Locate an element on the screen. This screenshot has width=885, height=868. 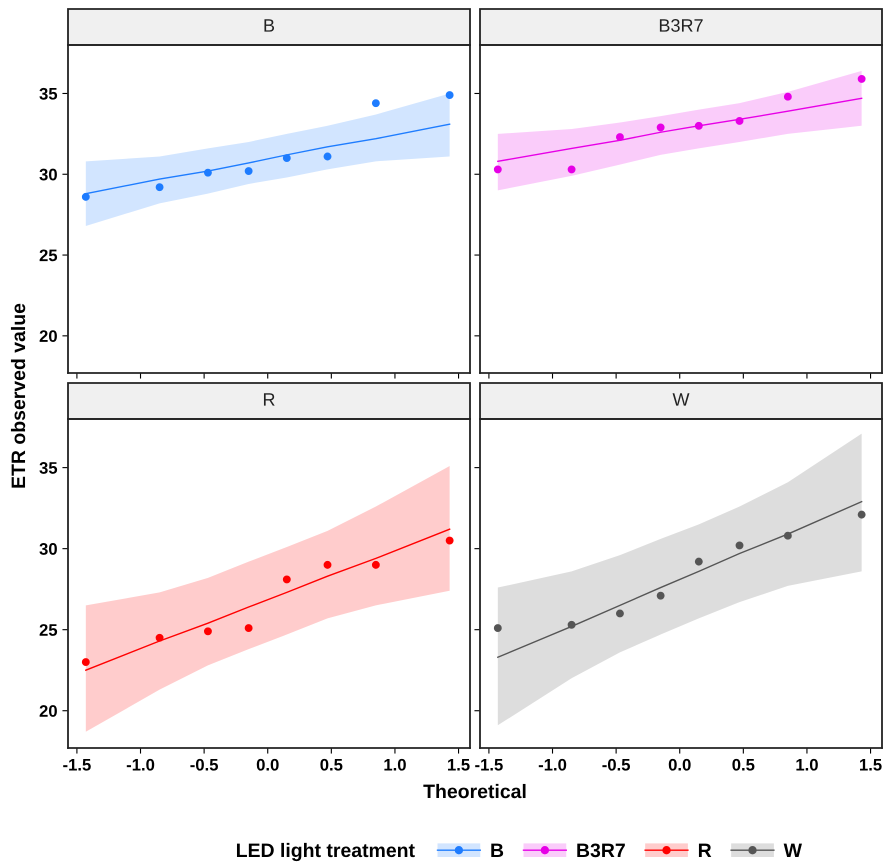
legend-label: W is located at coordinates (793, 851).